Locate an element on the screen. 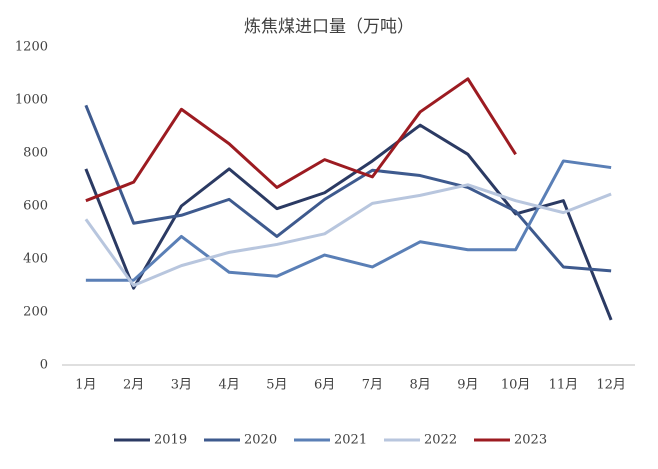 The image size is (658, 469). y-tick-label: 1000 is located at coordinates (31, 100).